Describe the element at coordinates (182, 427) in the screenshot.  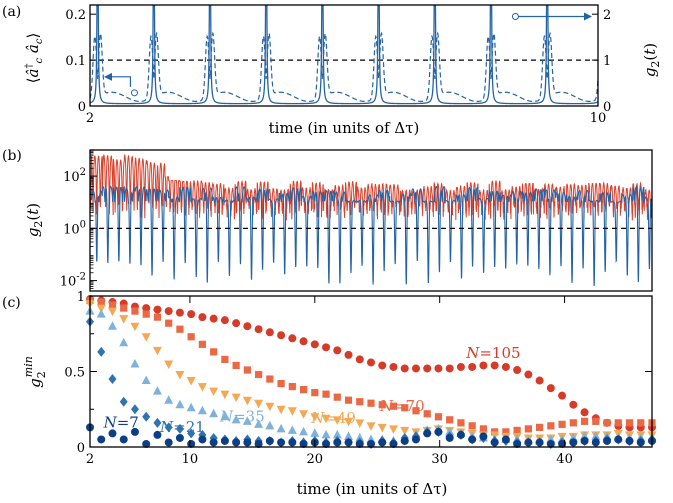
I see `panel-c-series-label-n21: N=21` at that location.